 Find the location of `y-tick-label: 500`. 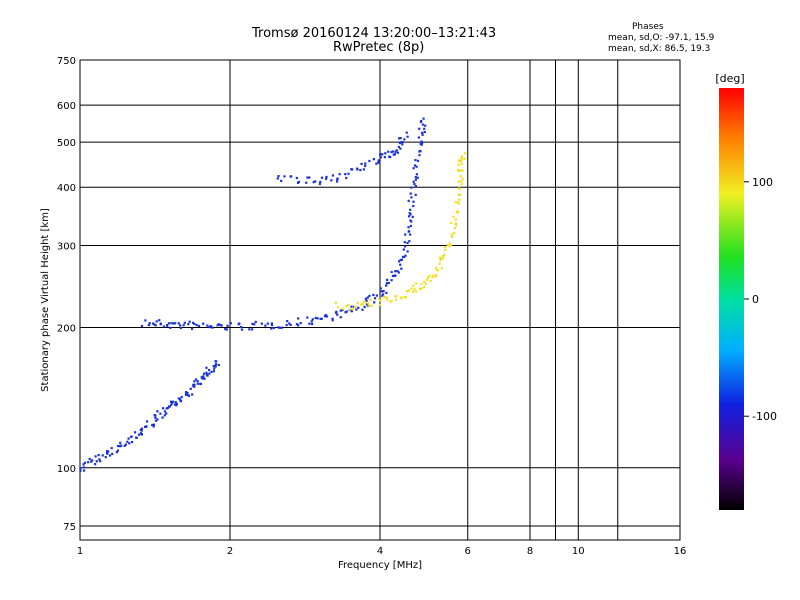

y-tick-label: 500 is located at coordinates (66, 143).